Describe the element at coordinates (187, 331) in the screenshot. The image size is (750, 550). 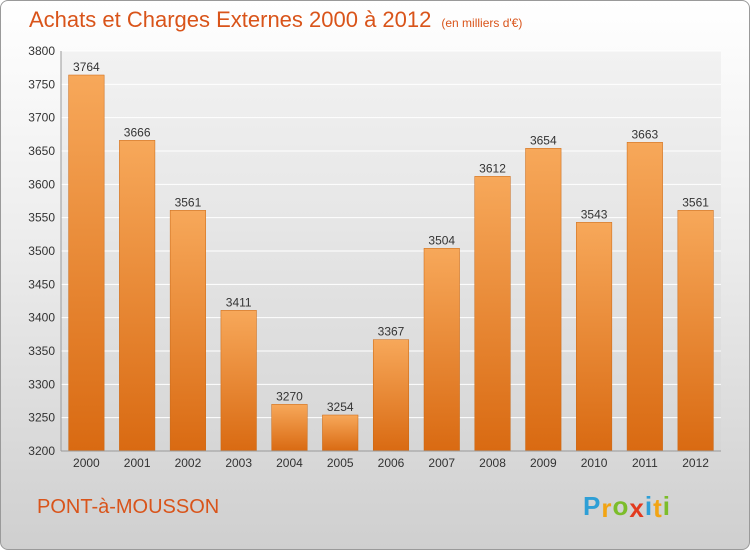
I see `bar-2002` at that location.